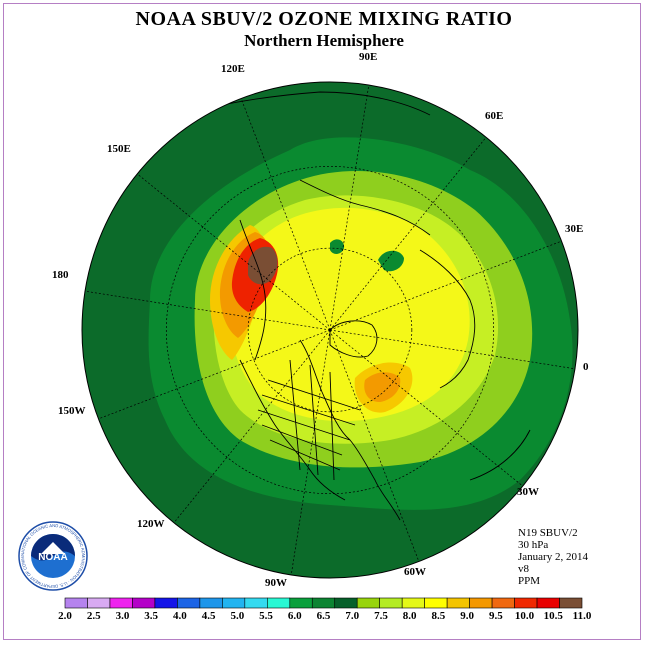 Image resolution: width=648 pixels, height=648 pixels. Describe the element at coordinates (209, 616) in the screenshot. I see `legend-tick-label: 4.5` at that location.